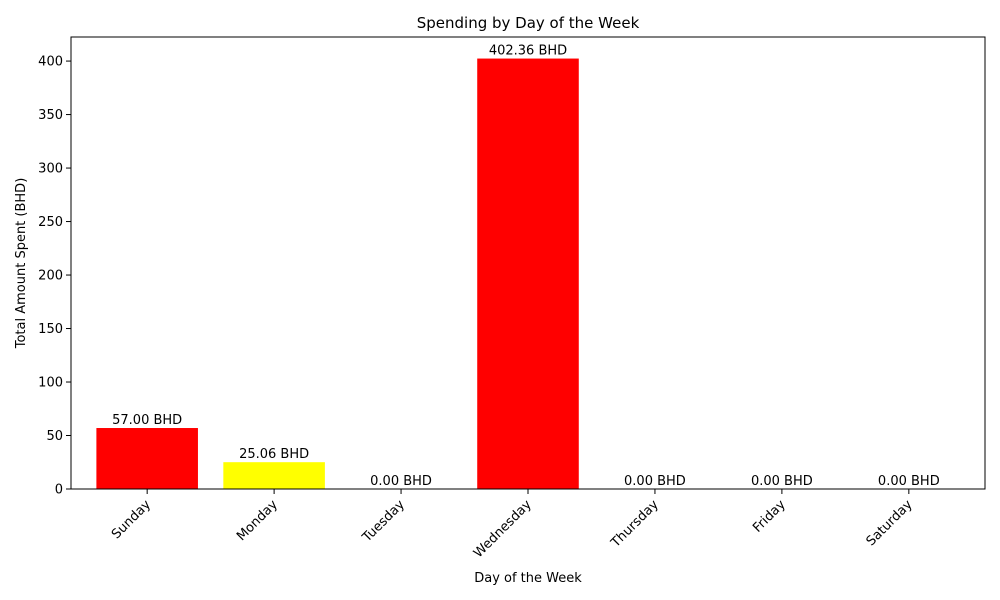  Describe the element at coordinates (909, 481) in the screenshot. I see `data-label-saturday: 0.00 BHD` at that location.